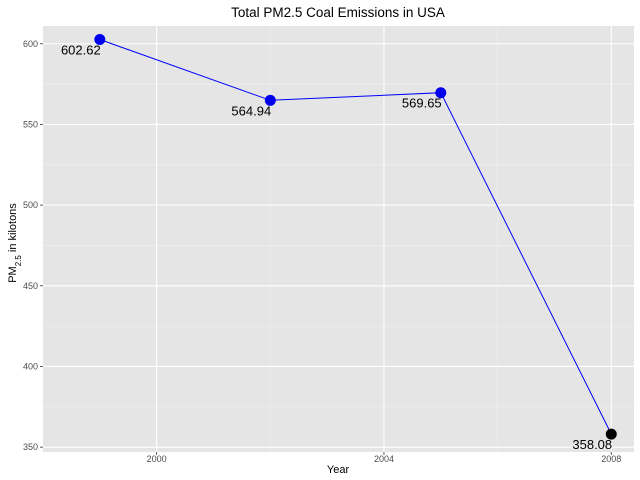 This screenshot has width=640, height=480. Describe the element at coordinates (157, 459) in the screenshot. I see `x-tick-label: 2000` at that location.